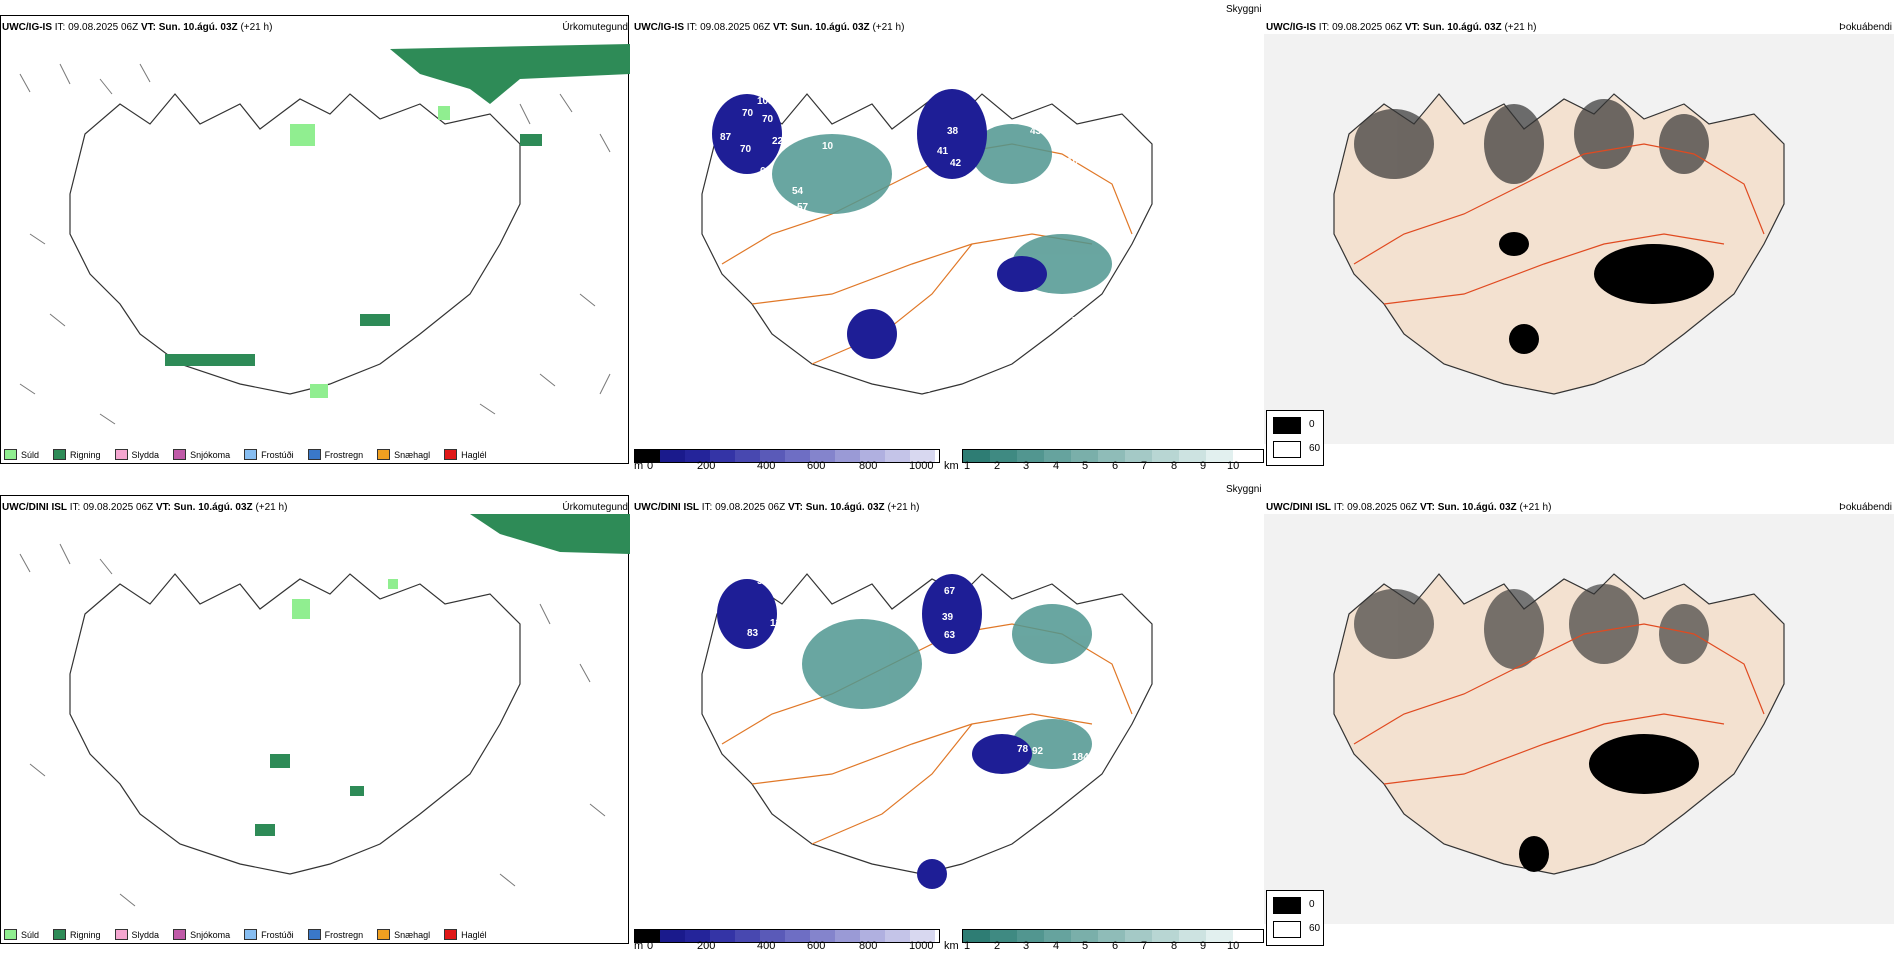 Image resolution: width=1900 pixels, height=957 pixels. Describe the element at coordinates (870, 291) in the screenshot. I see `ceiling-label: 139` at that location.